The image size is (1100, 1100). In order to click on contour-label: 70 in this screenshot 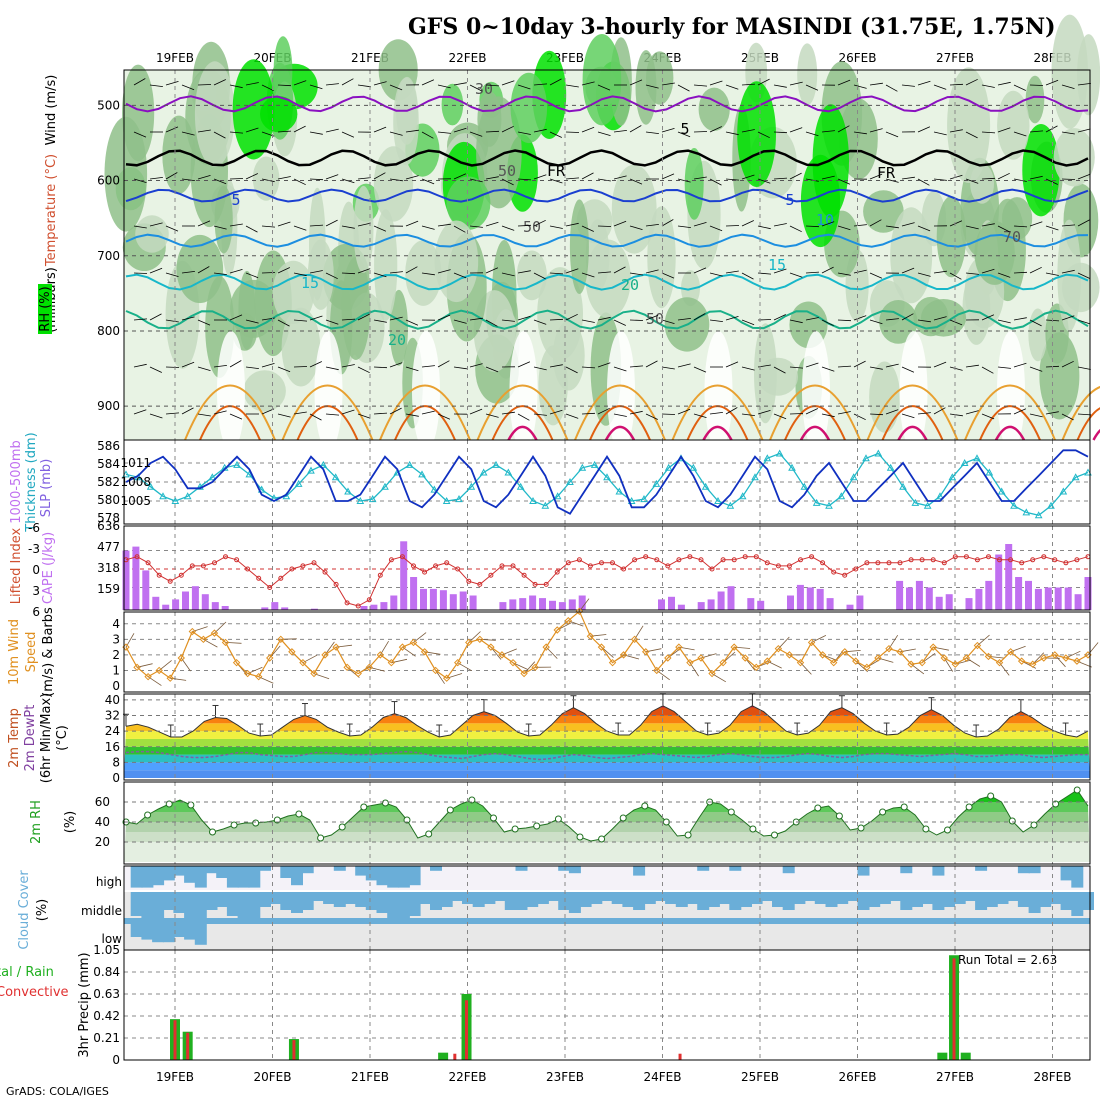, I will do `click(1012, 237)`.